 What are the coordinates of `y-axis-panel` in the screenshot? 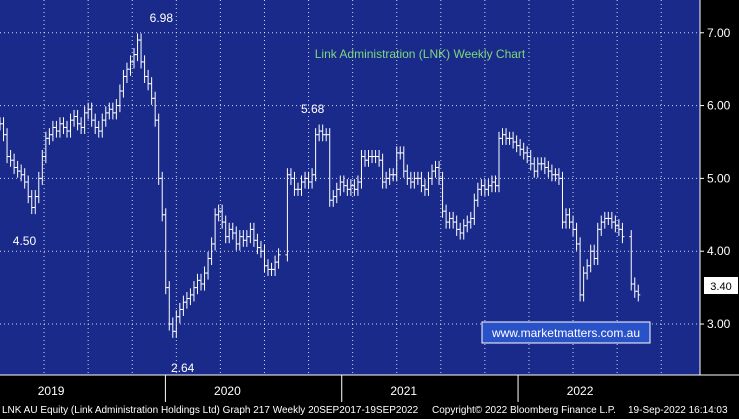 It's located at (719, 201).